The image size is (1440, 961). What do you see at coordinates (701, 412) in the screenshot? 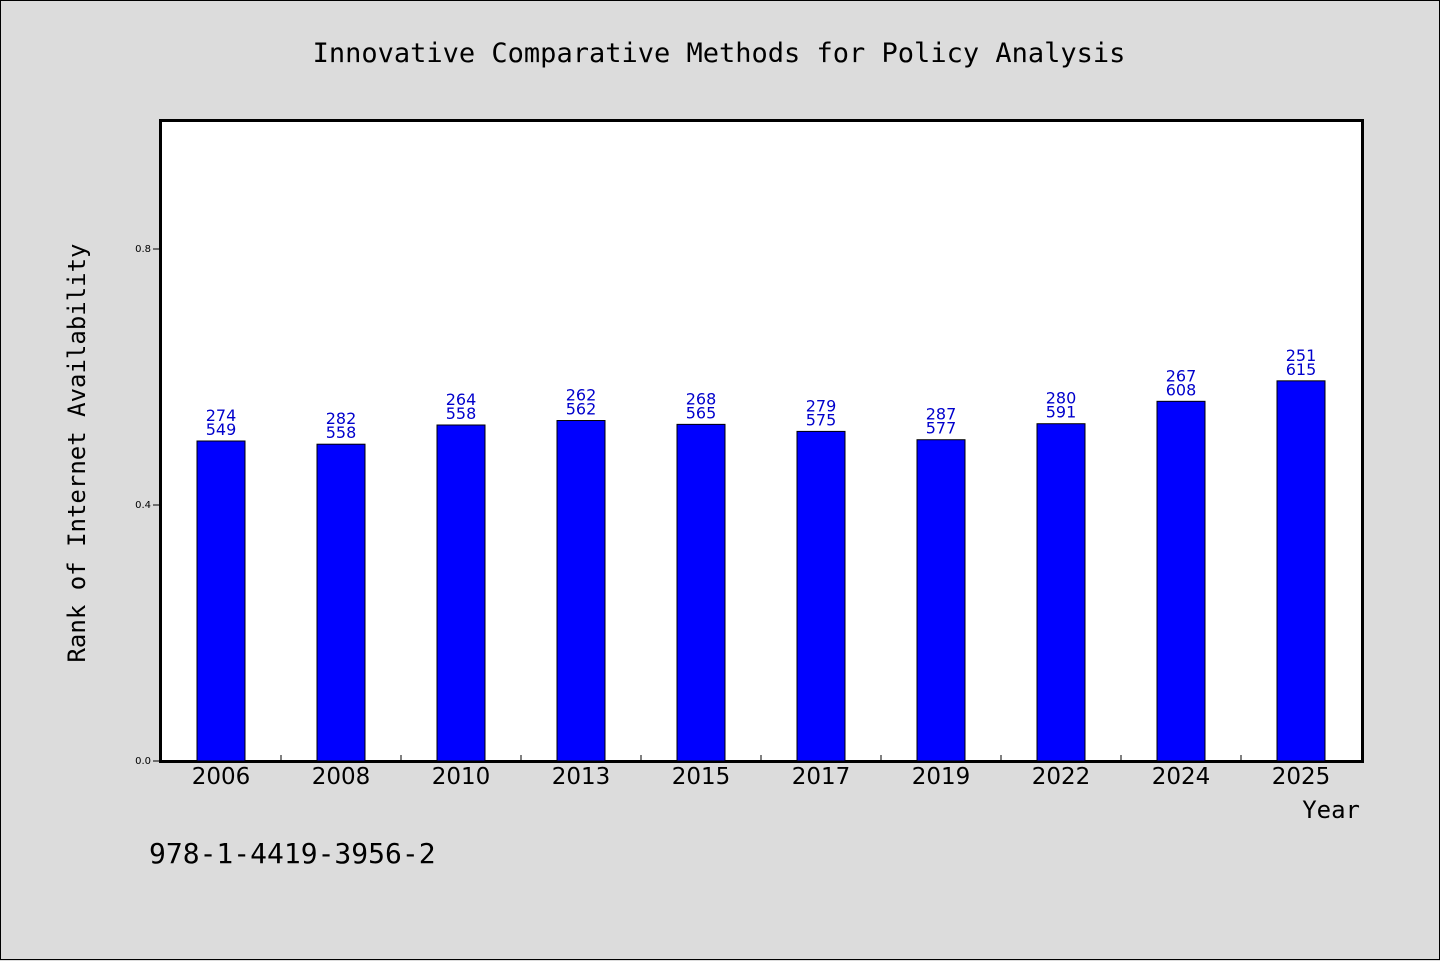
I see `bar-label-bottom: 565` at bounding box center [701, 412].